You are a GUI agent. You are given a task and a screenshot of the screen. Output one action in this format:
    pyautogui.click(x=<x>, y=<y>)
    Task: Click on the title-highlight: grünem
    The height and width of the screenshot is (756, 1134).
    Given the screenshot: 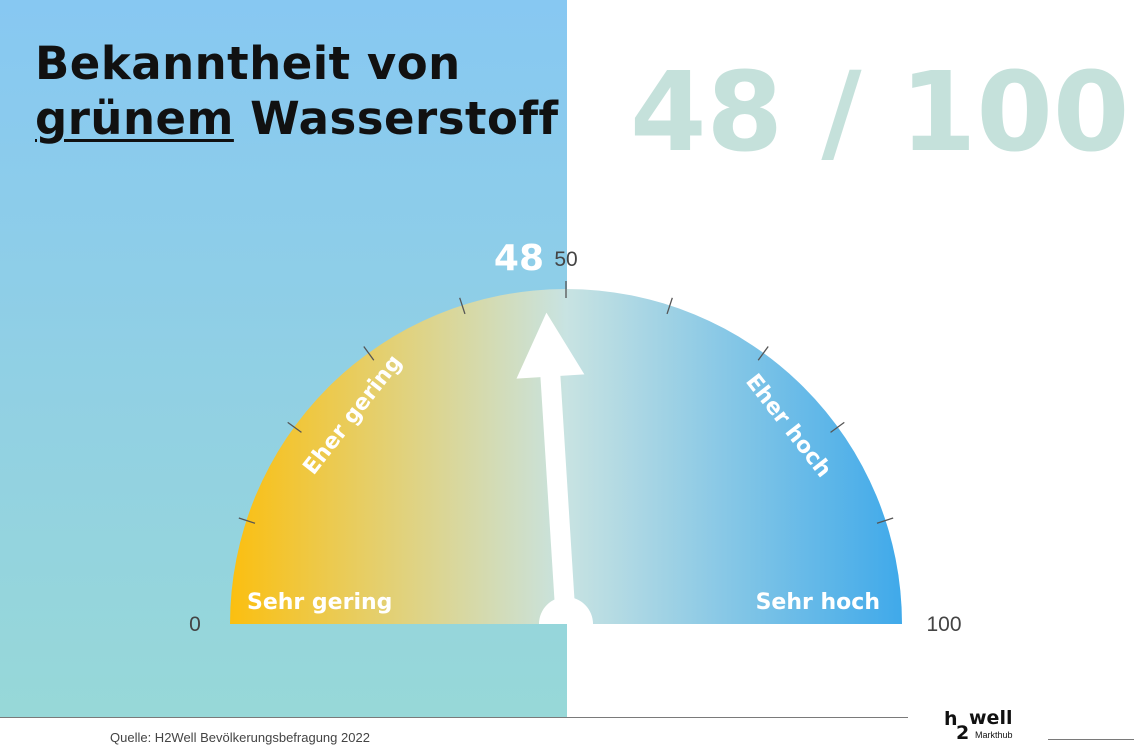 What is the action you would take?
    pyautogui.click(x=134, y=118)
    